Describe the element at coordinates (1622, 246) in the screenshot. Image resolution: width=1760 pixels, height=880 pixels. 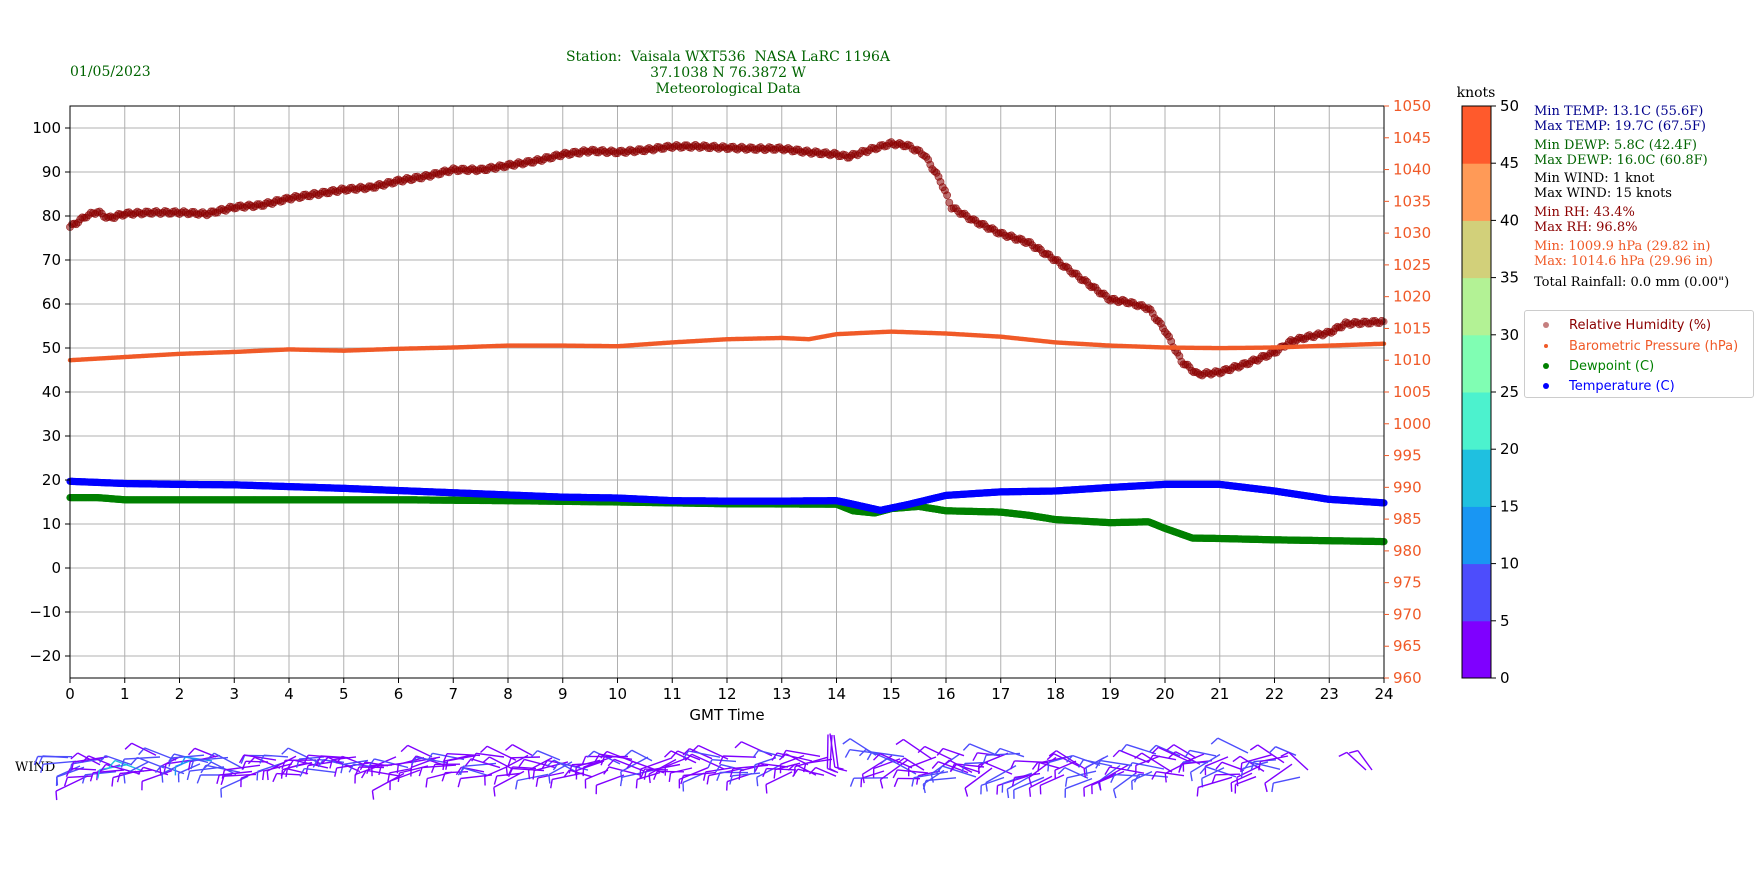
I see `min-pres-stat: Min: 1009.9 hPa (29.82 in)` at that location.